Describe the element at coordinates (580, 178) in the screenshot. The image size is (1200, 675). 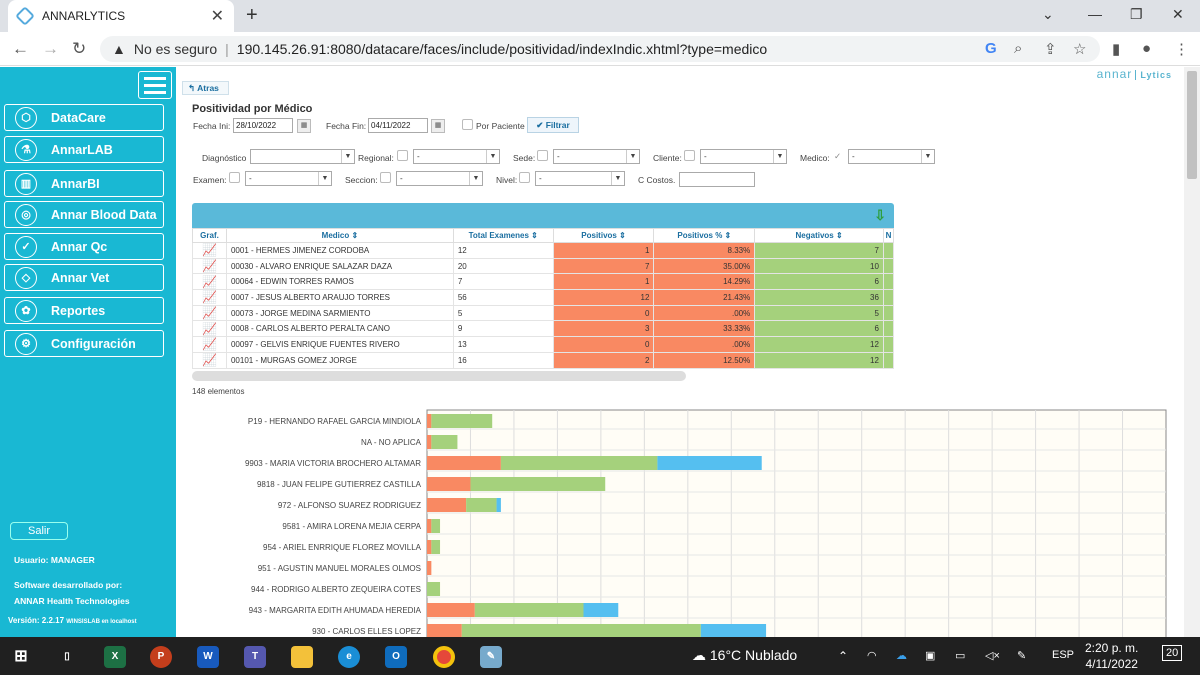
I see `nivel-select: - ▼` at that location.